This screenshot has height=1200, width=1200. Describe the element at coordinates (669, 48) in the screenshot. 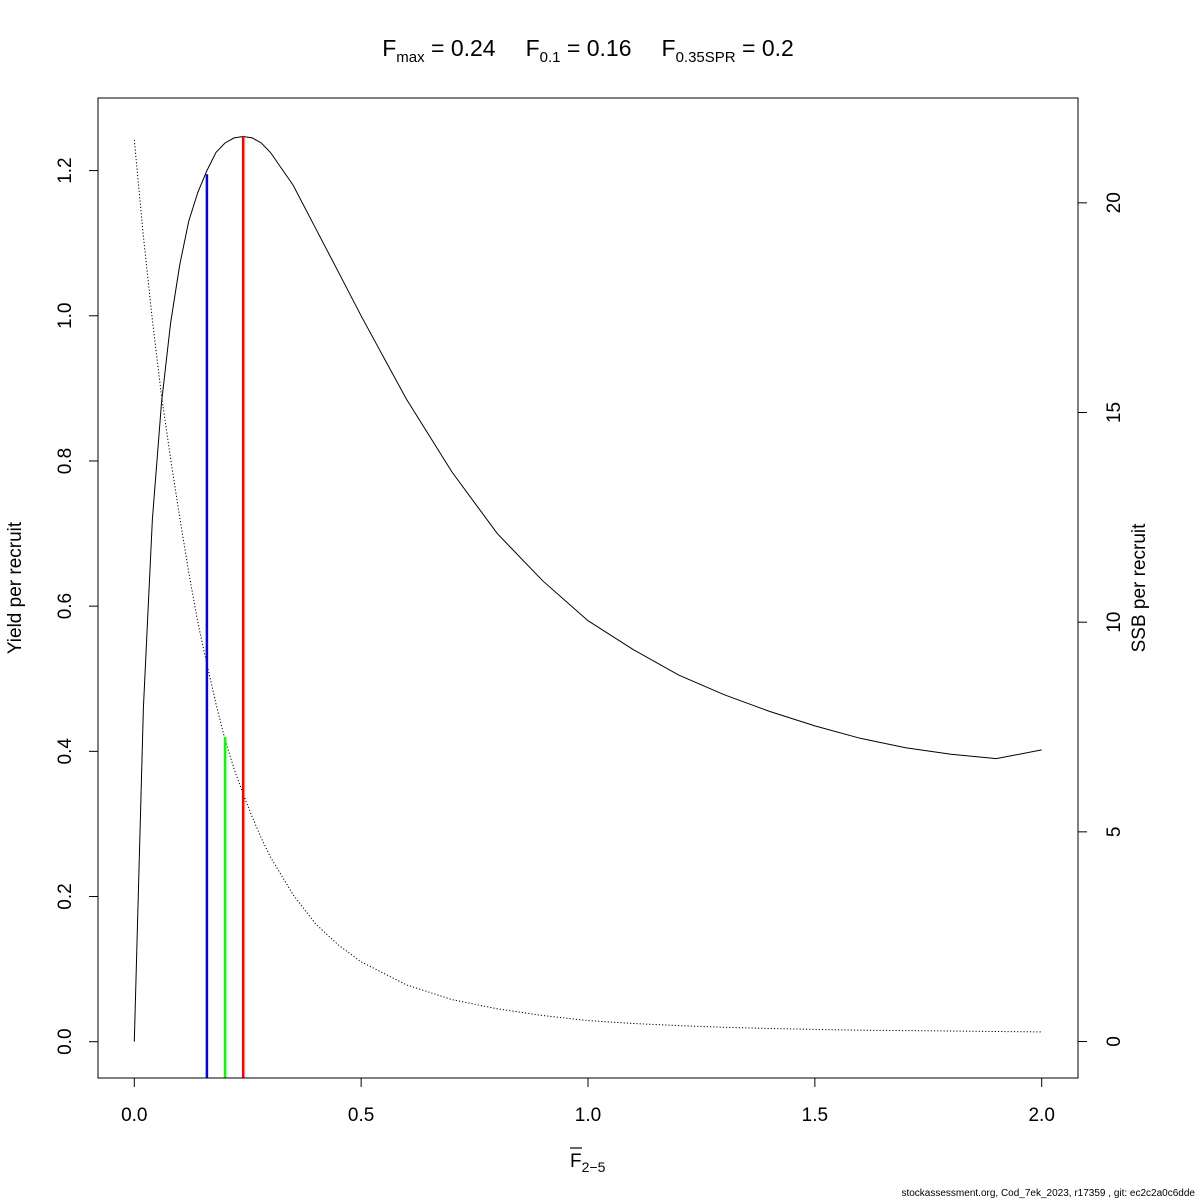

I see `title-f035-main: F` at that location.